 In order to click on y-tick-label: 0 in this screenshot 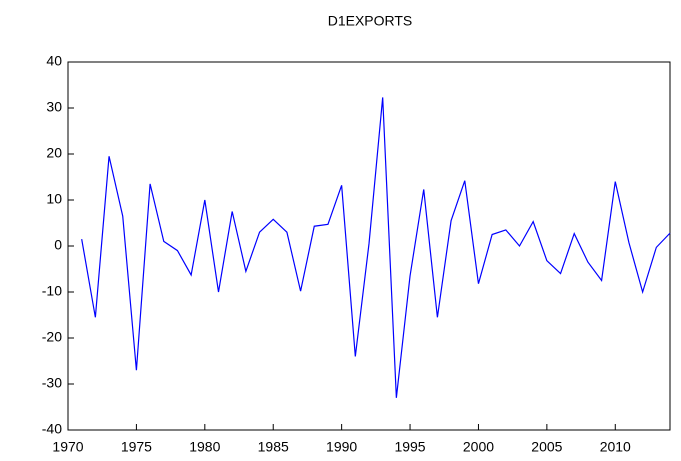, I will do `click(58, 245)`.